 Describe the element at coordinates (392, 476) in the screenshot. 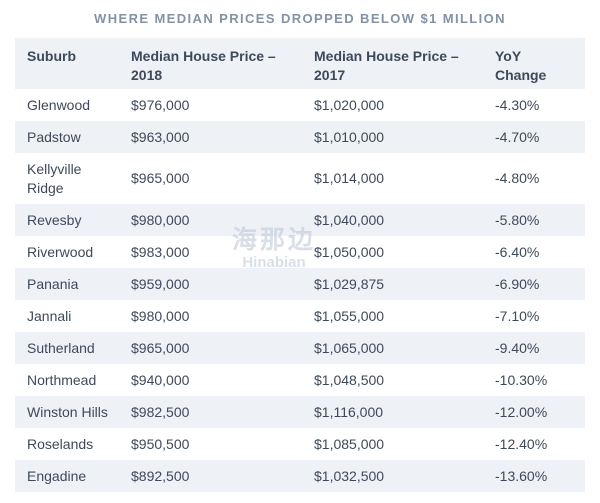

I see `price-2017-cell: $1,032,500` at that location.